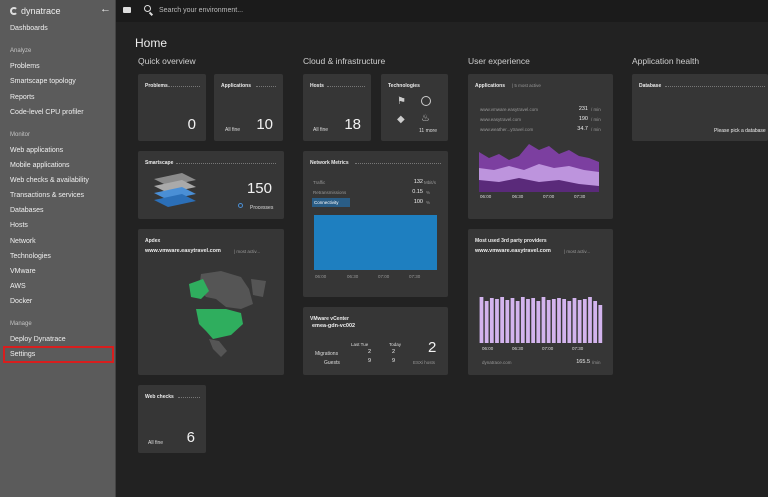 This screenshot has width=768, height=497. Describe the element at coordinates (23, 241) in the screenshot. I see `sidebar-item-network: Network` at that location.